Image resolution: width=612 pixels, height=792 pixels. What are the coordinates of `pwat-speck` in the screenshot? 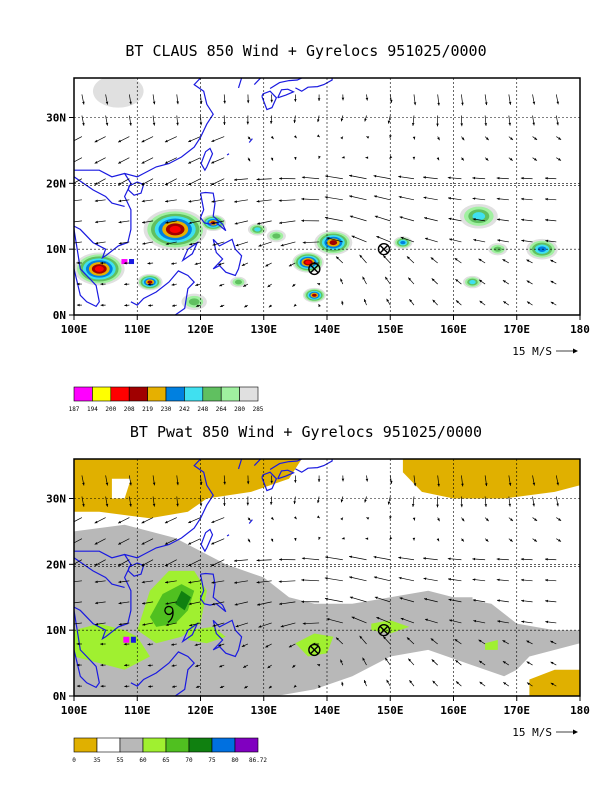 It's located at (126, 639).